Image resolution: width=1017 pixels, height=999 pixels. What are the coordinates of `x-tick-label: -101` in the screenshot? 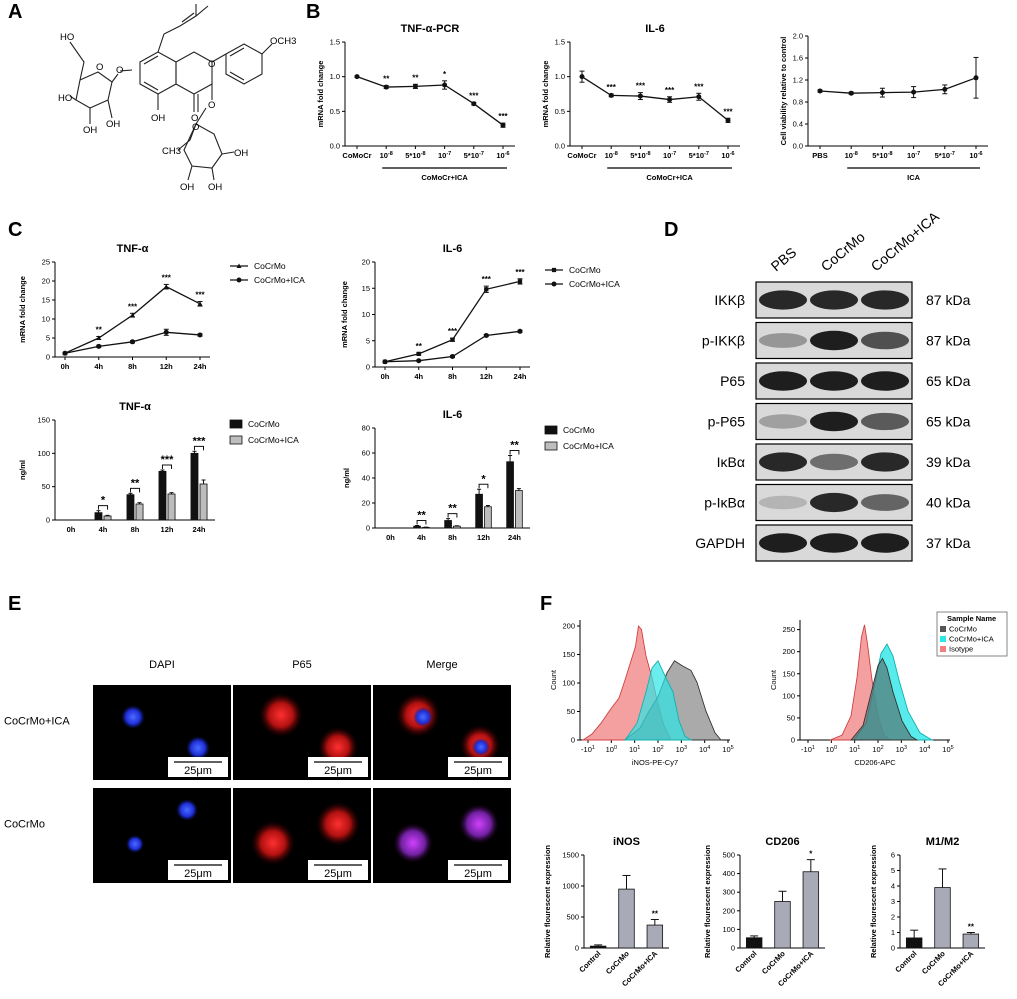 It's located at (808, 749).